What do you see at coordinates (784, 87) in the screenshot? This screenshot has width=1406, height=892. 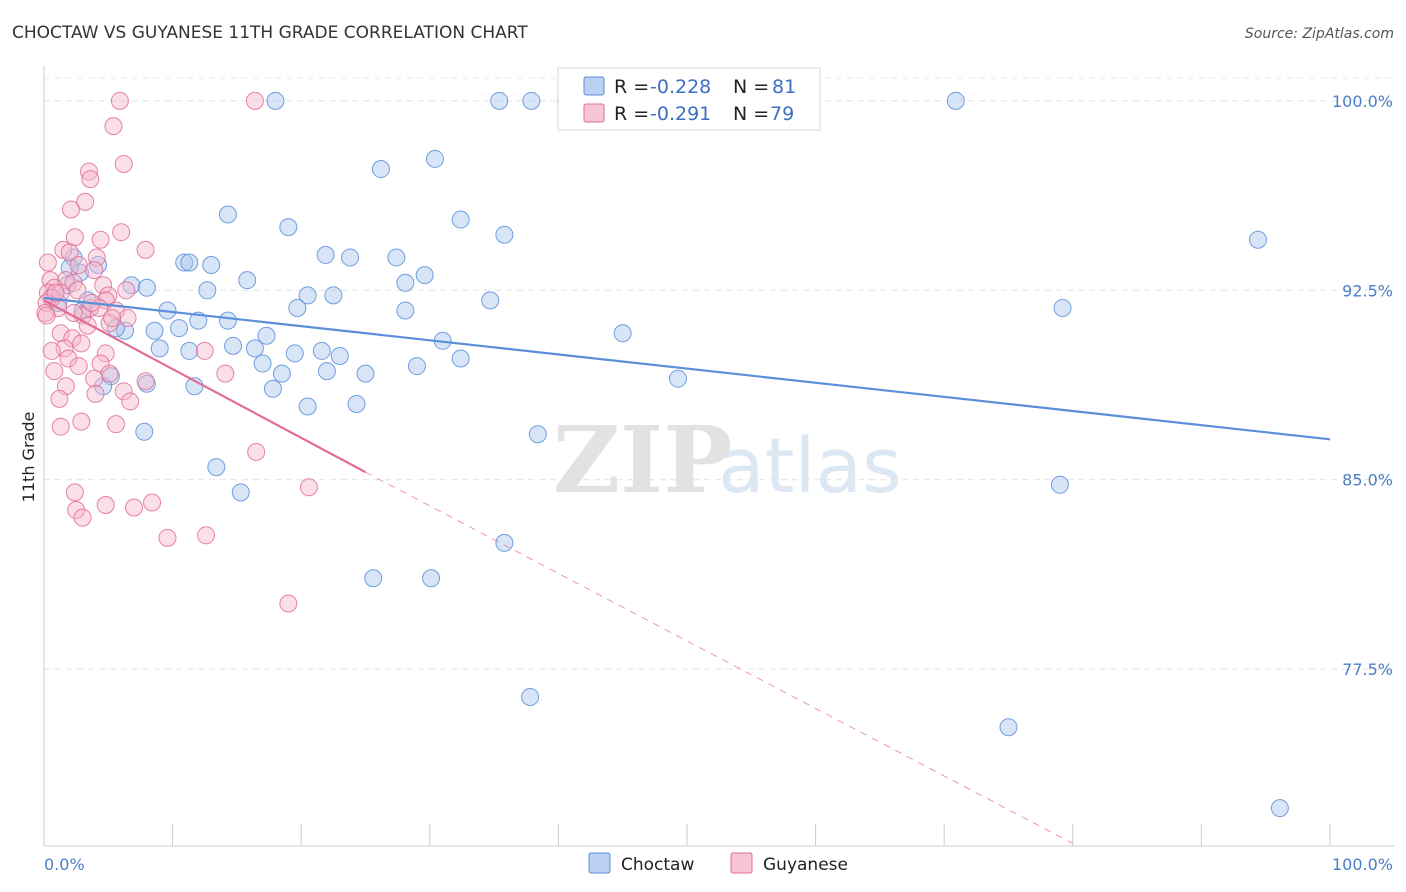 I see `stats-n-value-choctaw: 81` at bounding box center [784, 87].